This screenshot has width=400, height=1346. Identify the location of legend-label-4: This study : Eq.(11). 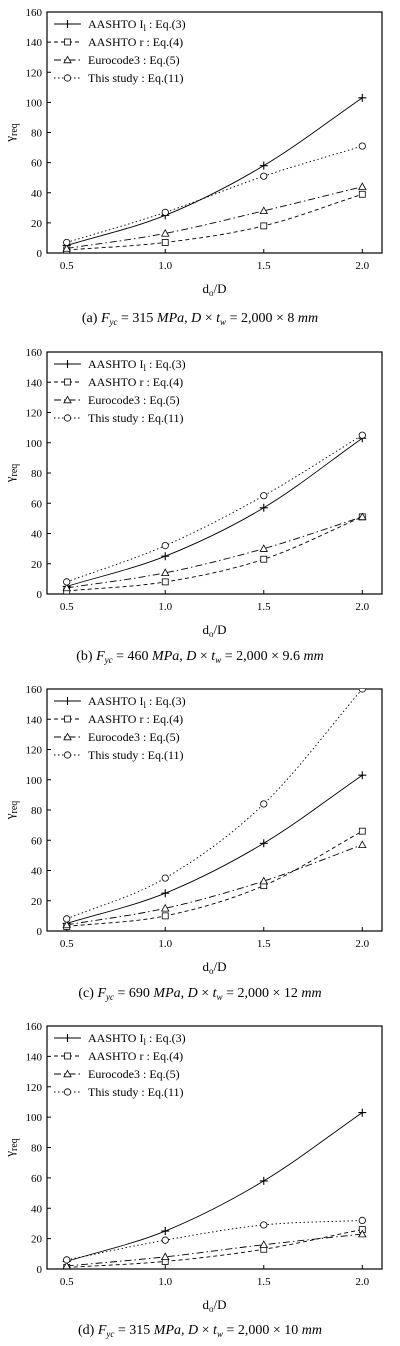
(136, 755).